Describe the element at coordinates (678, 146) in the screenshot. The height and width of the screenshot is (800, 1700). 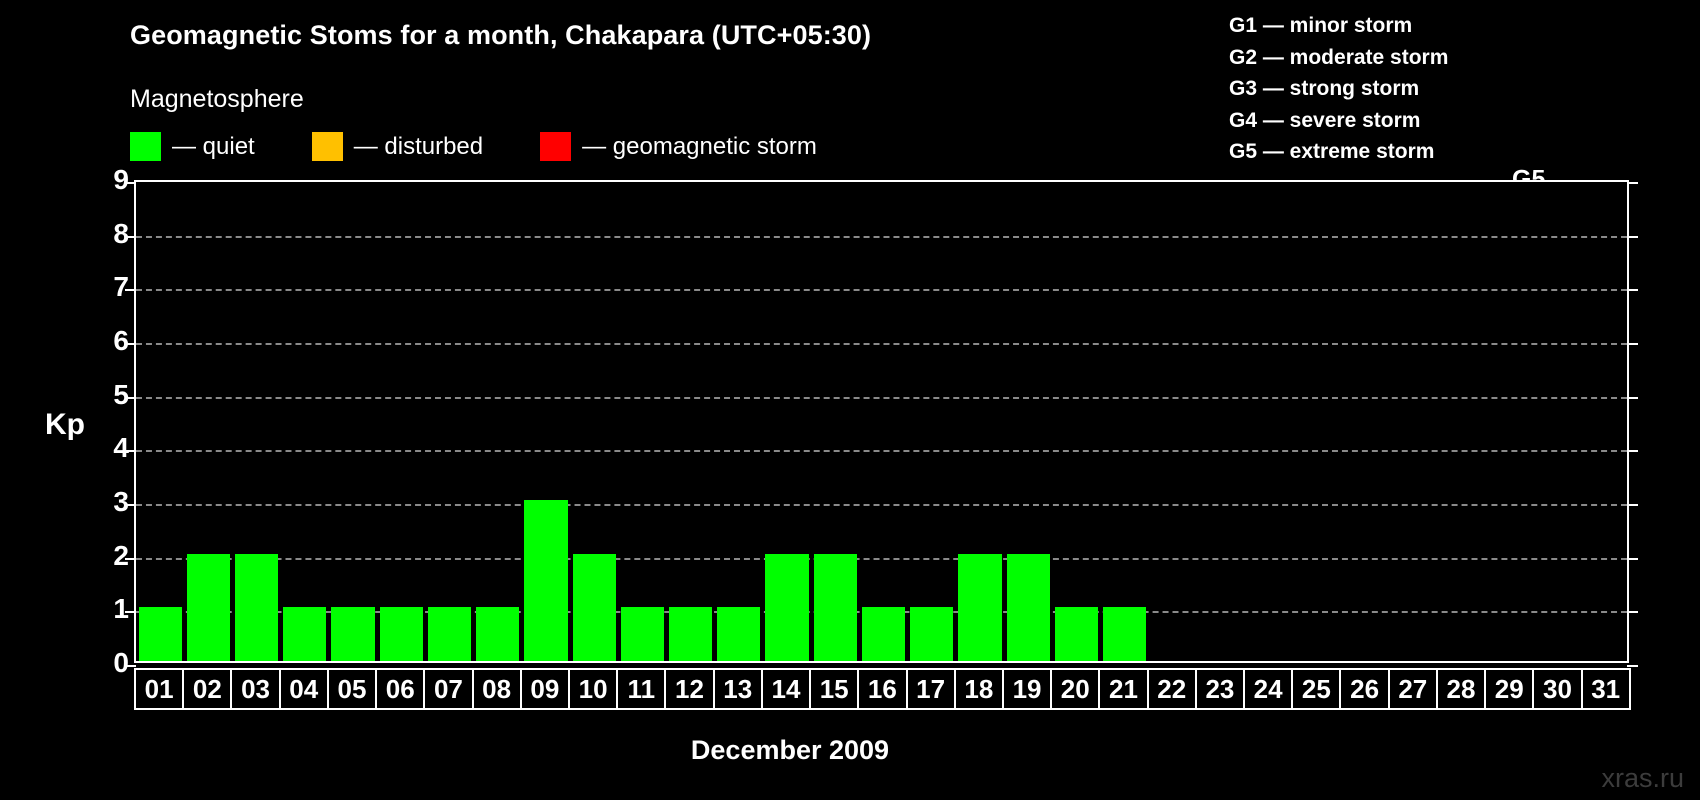
I see `legend-entry: — geomagnetic storm` at that location.